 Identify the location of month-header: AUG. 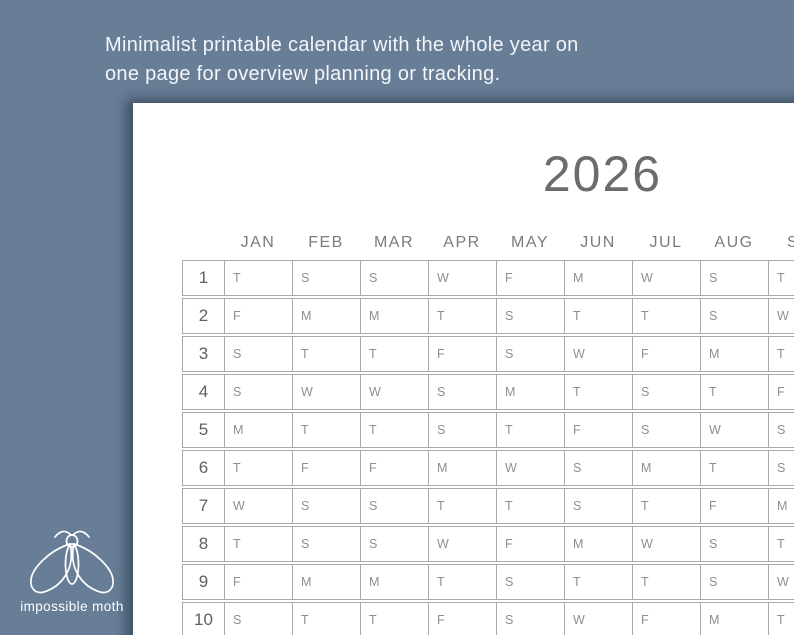
(734, 242).